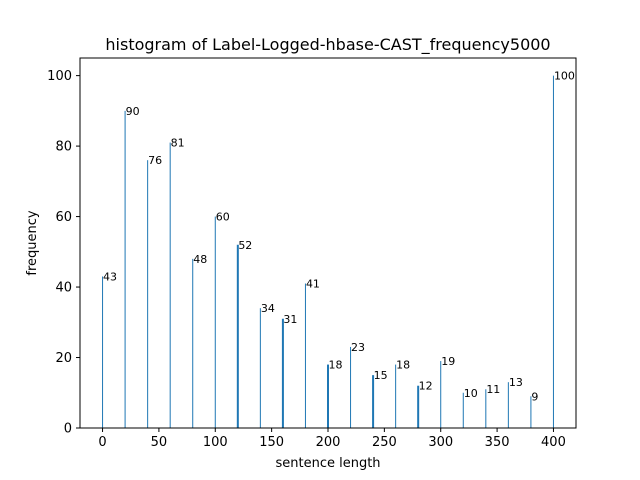 The image size is (640, 480). What do you see at coordinates (178, 143) in the screenshot?
I see `bar-value-label: 81` at bounding box center [178, 143].